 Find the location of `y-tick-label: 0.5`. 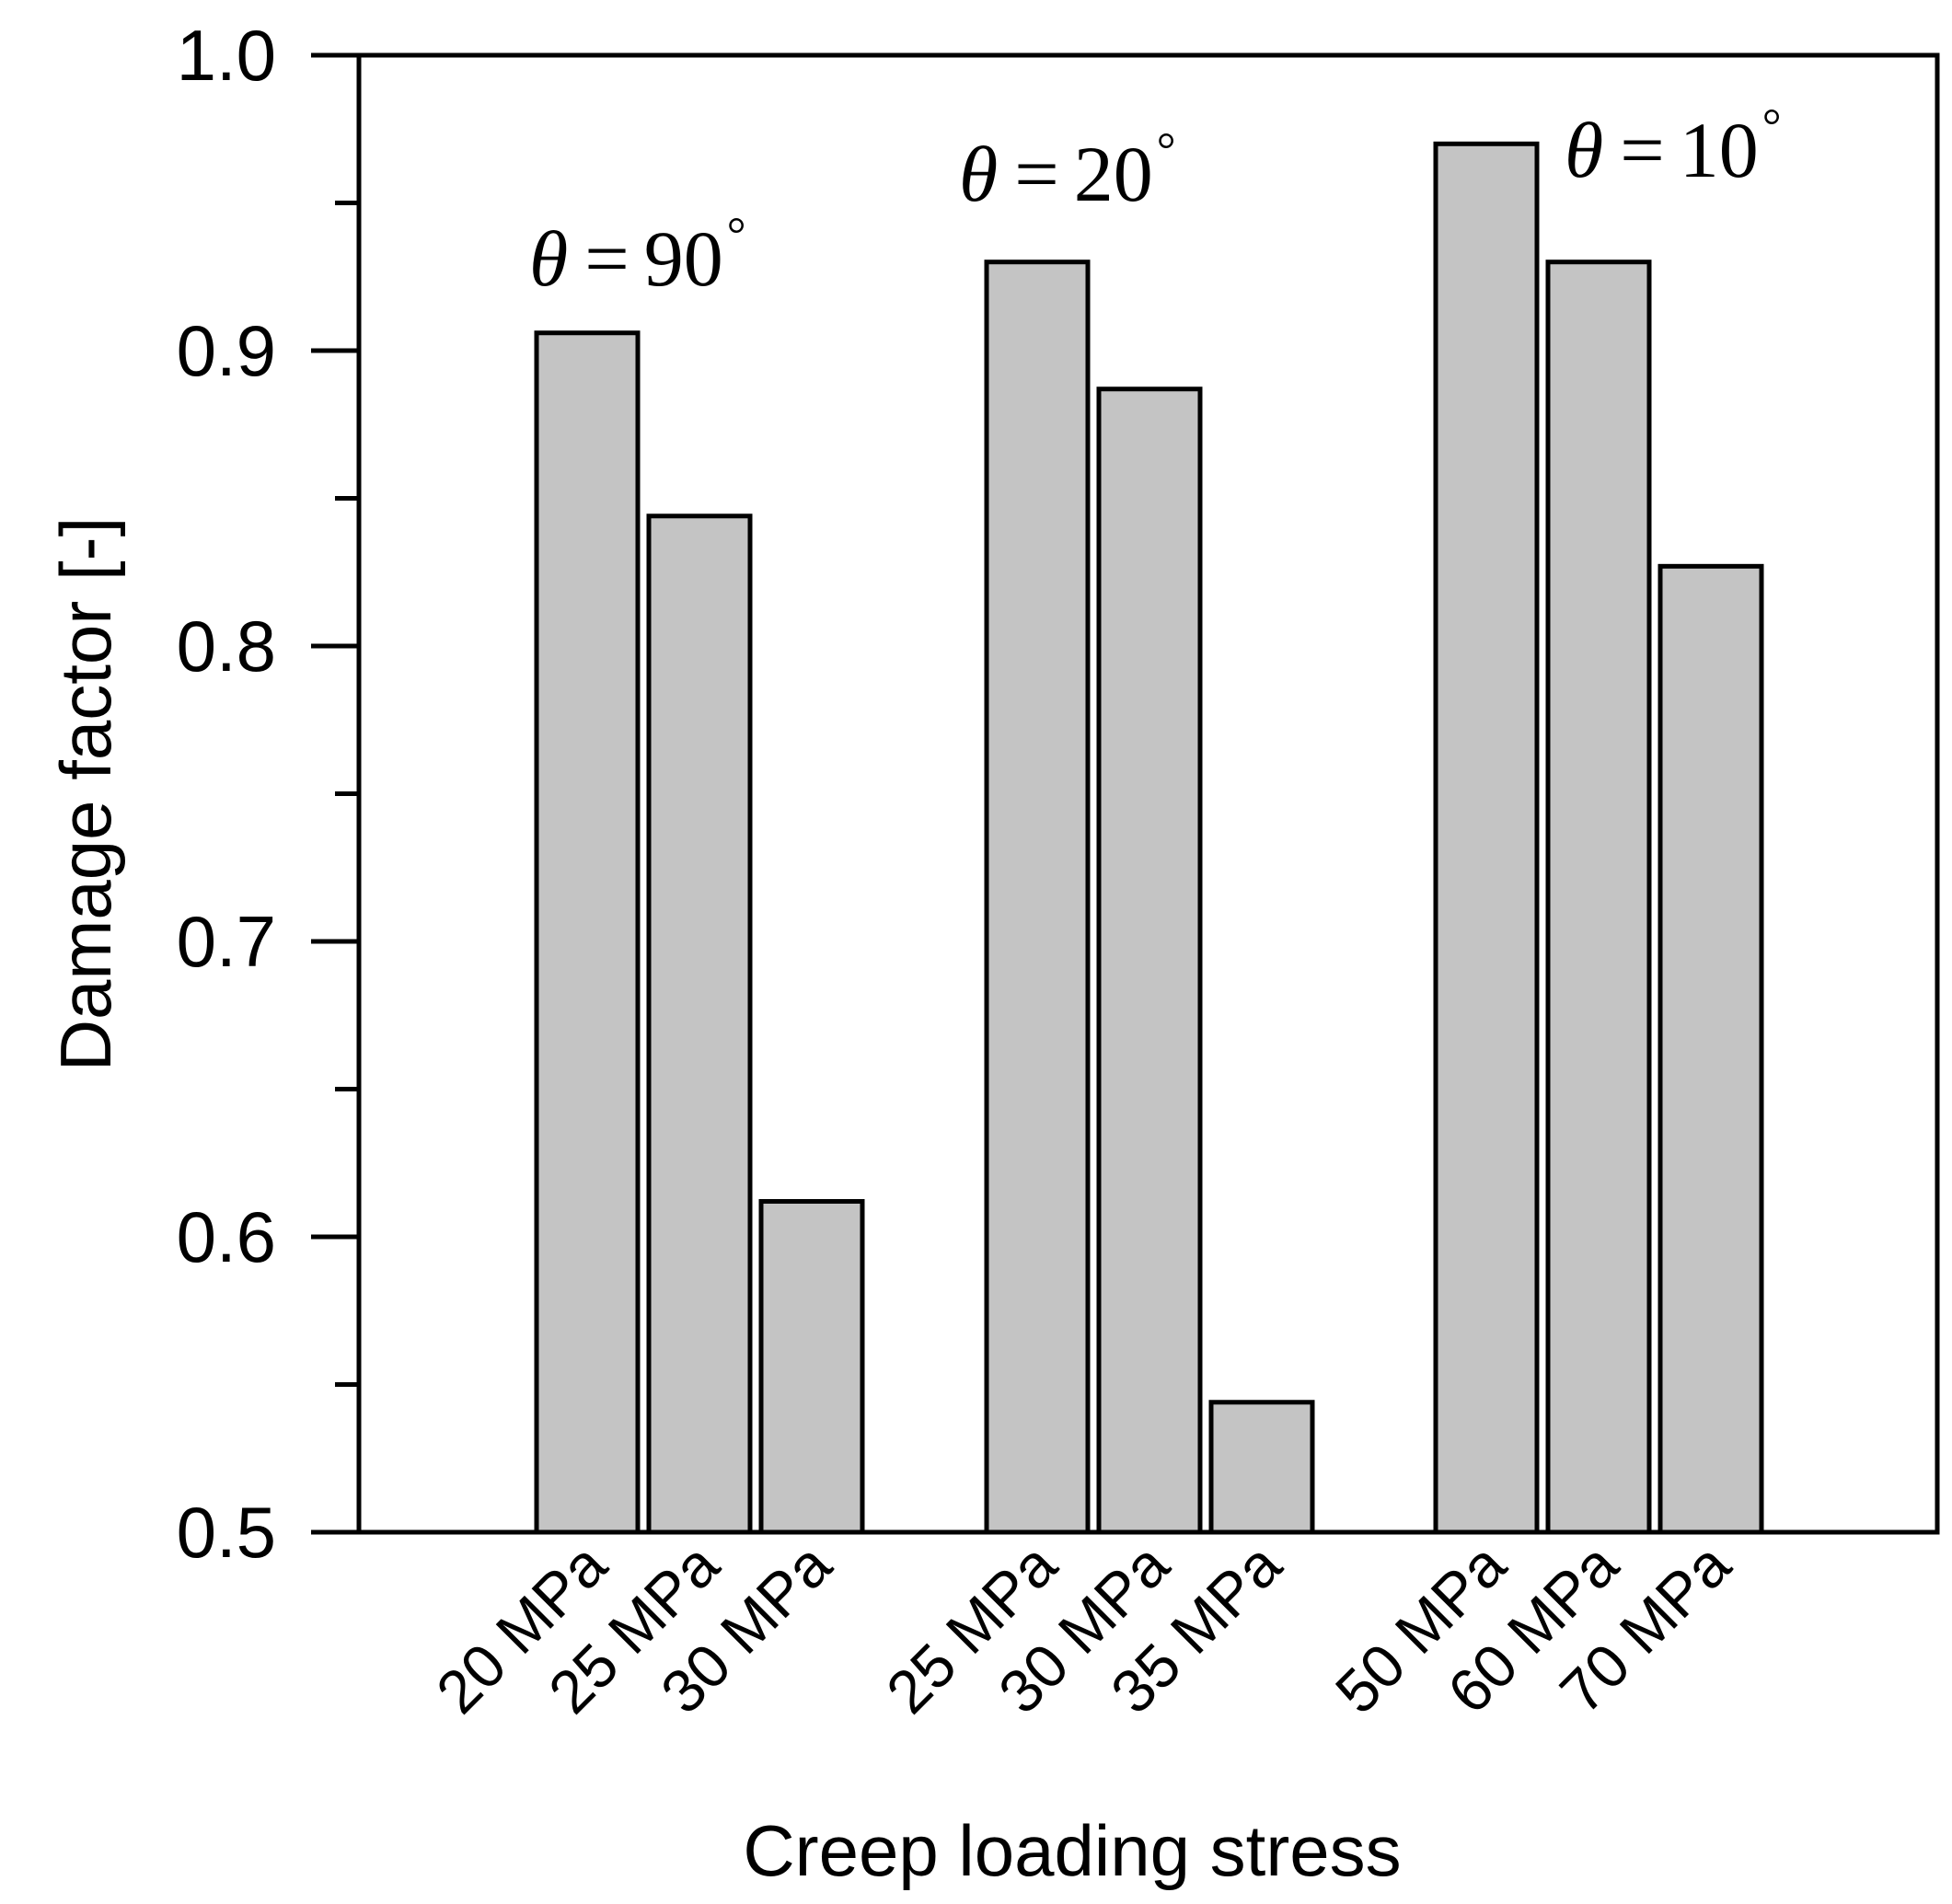

y-tick-label: 0.5 is located at coordinates (226, 1532).